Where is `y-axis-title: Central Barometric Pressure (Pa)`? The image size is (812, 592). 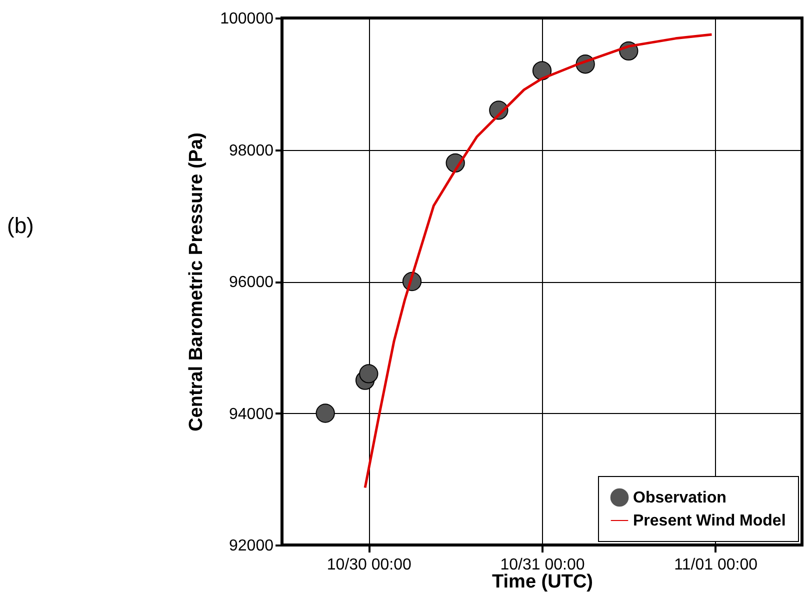
y-axis-title: Central Barometric Pressure (Pa) is located at coordinates (197, 282).